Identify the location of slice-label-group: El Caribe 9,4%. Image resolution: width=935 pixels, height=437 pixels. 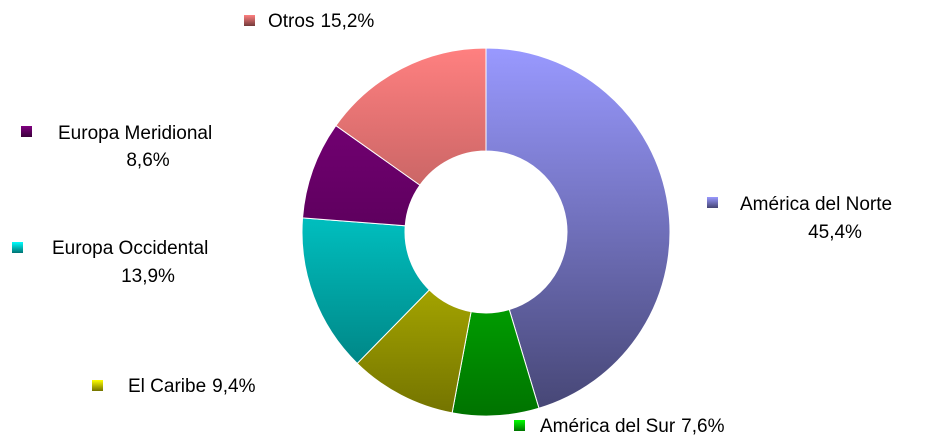
(192, 386).